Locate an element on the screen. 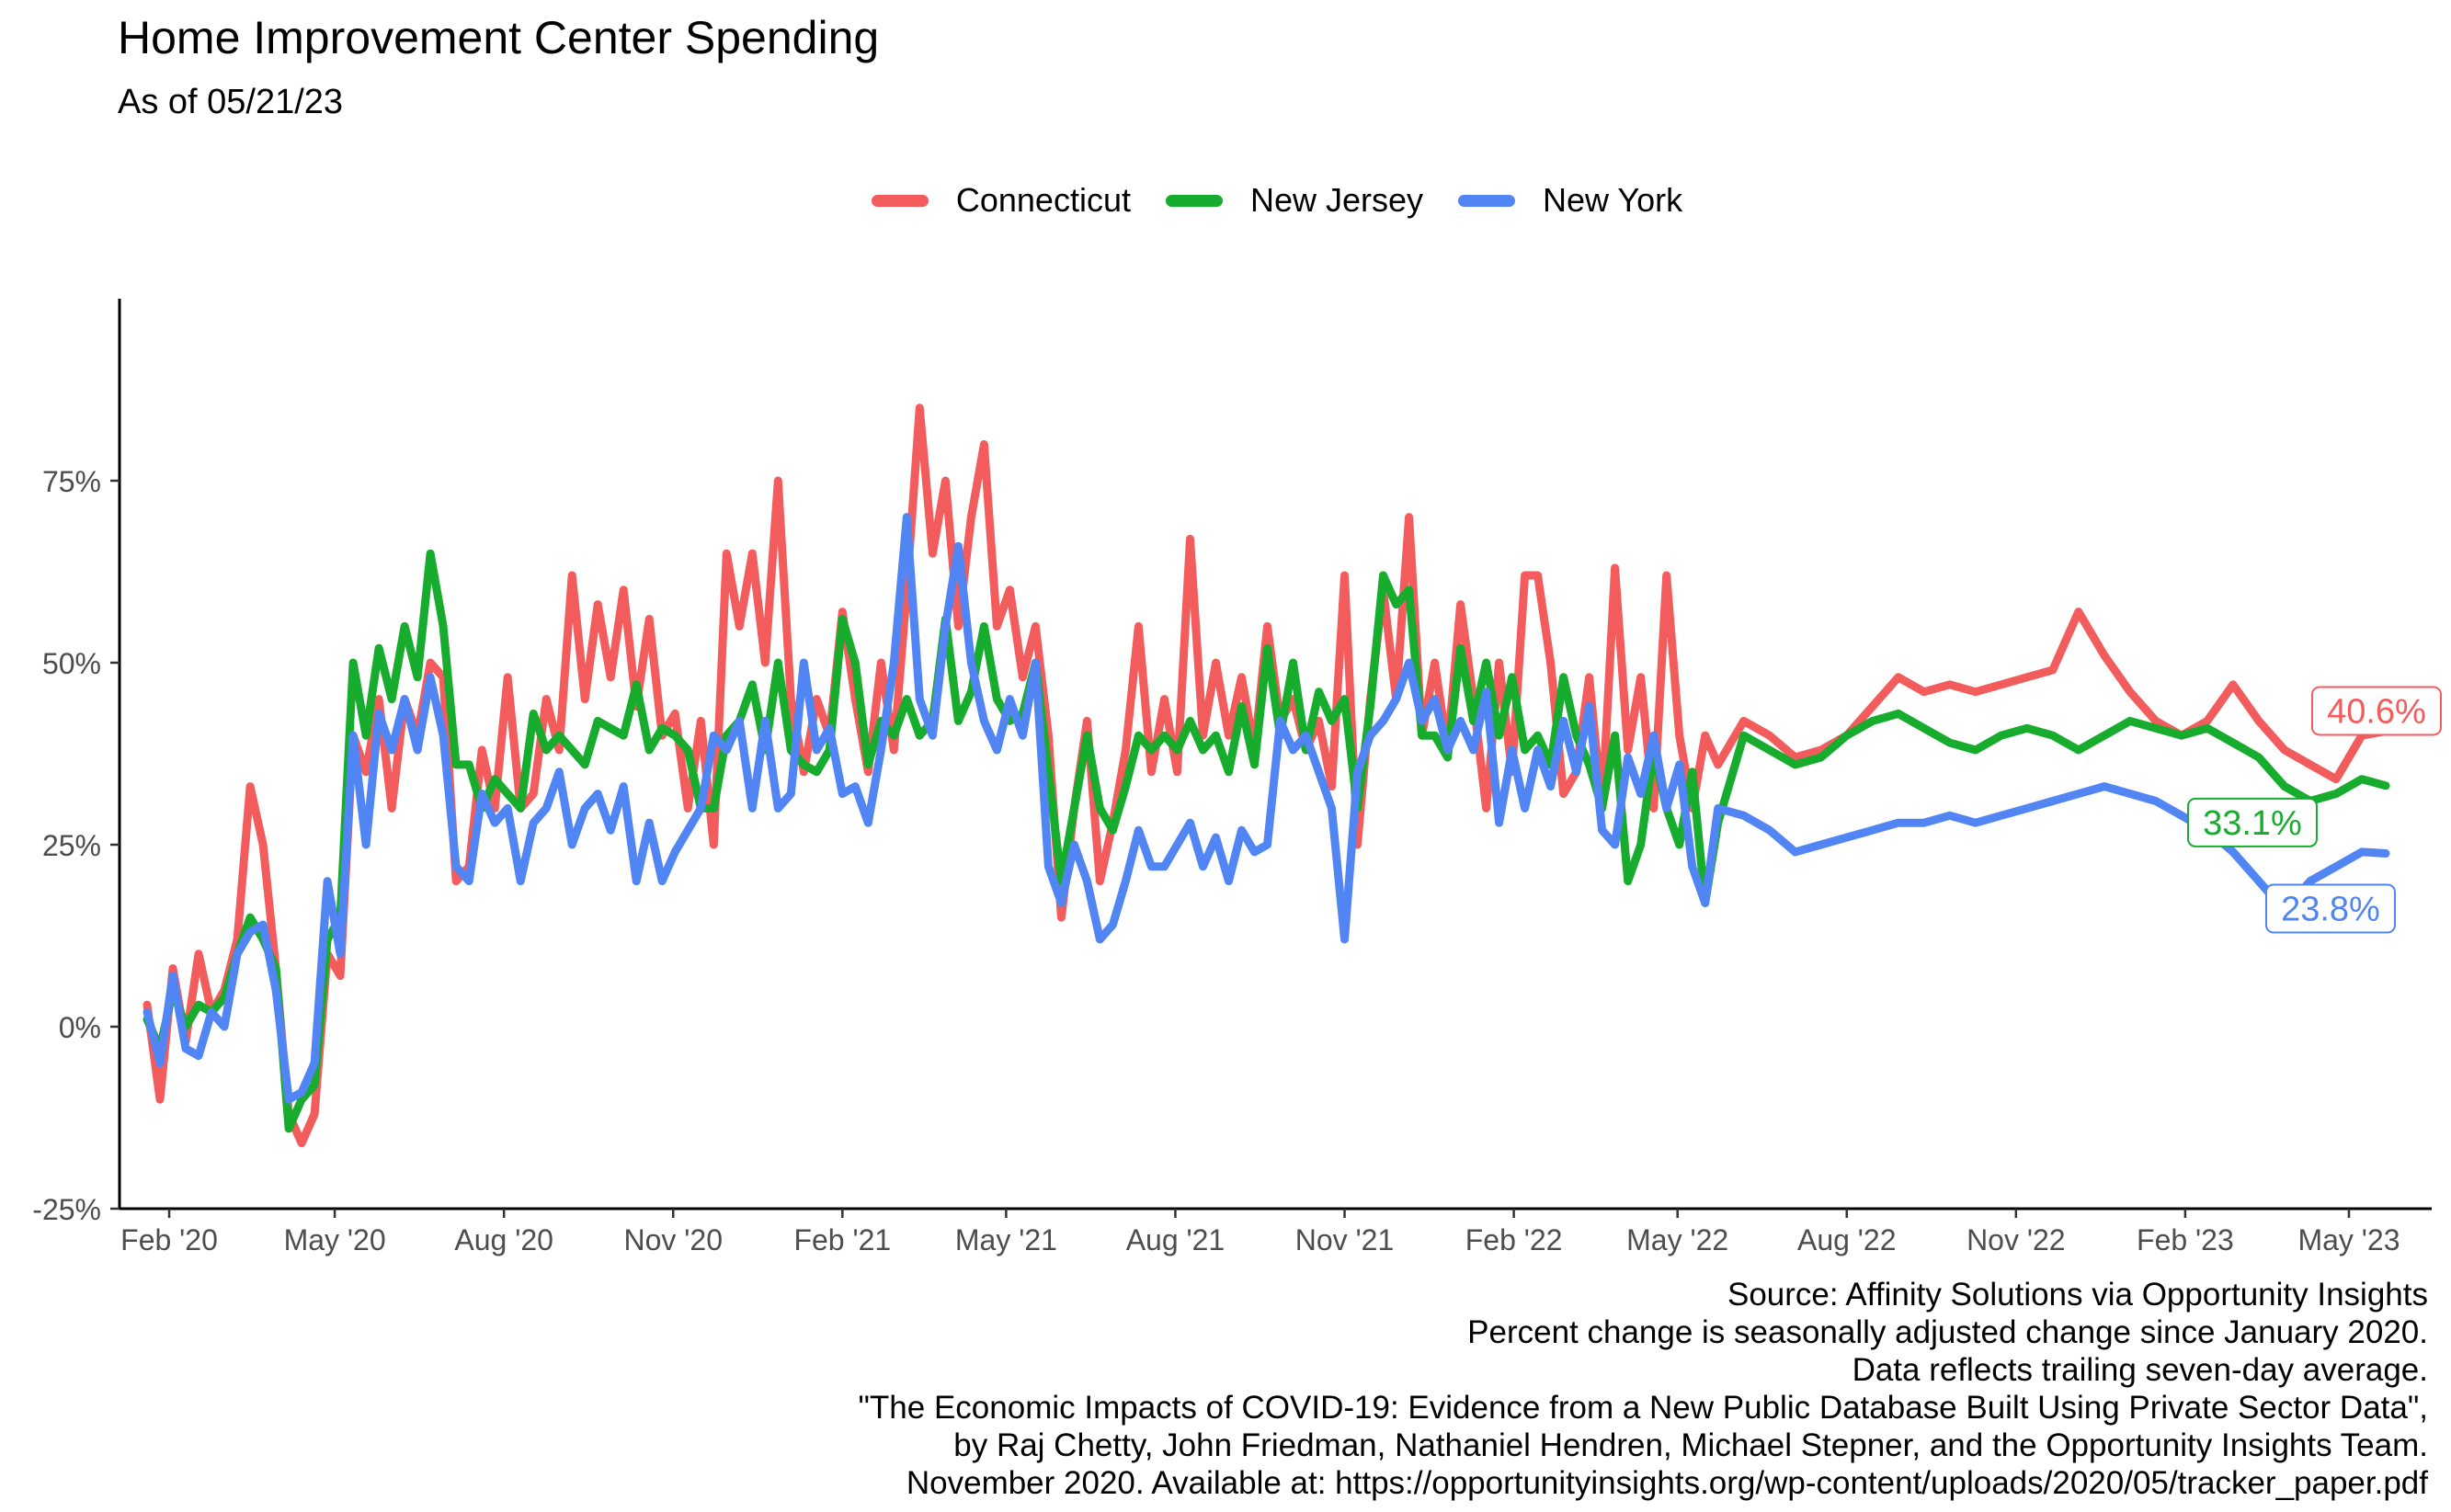  x-tick-label: Nov '22 is located at coordinates (2016, 1239).